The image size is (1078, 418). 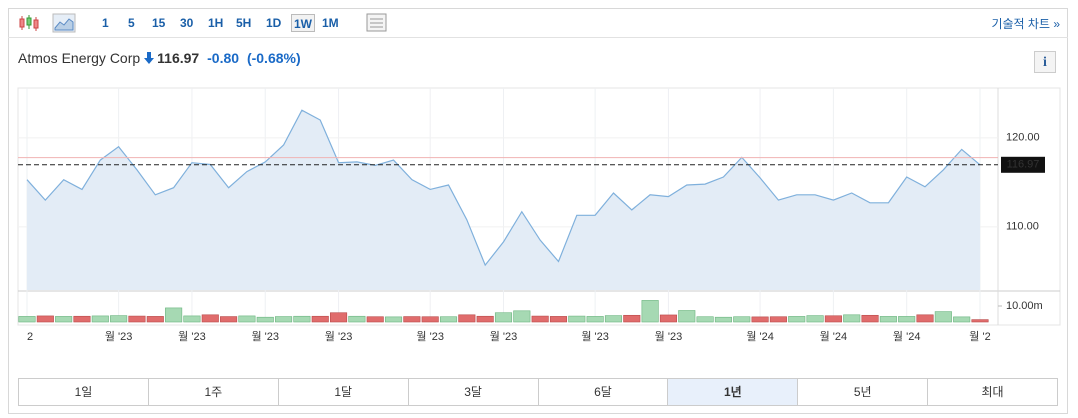 What do you see at coordinates (538, 23) in the screenshot?
I see `toolbar: 기술적 차트 » 1 5 15 30 1H 5H 1D 1W 1M` at bounding box center [538, 23].